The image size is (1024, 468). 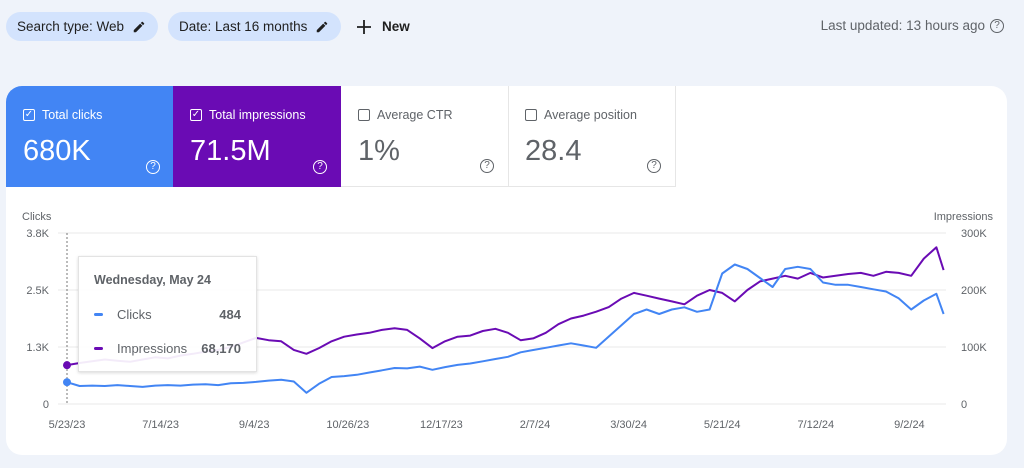 I want to click on date-filter-label: Date: Last 16 months, so click(x=243, y=26).